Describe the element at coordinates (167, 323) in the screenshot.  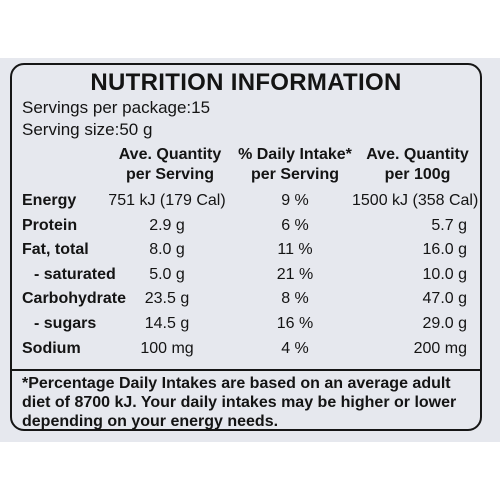
I see `per-serving-value: 14.5 g` at that location.